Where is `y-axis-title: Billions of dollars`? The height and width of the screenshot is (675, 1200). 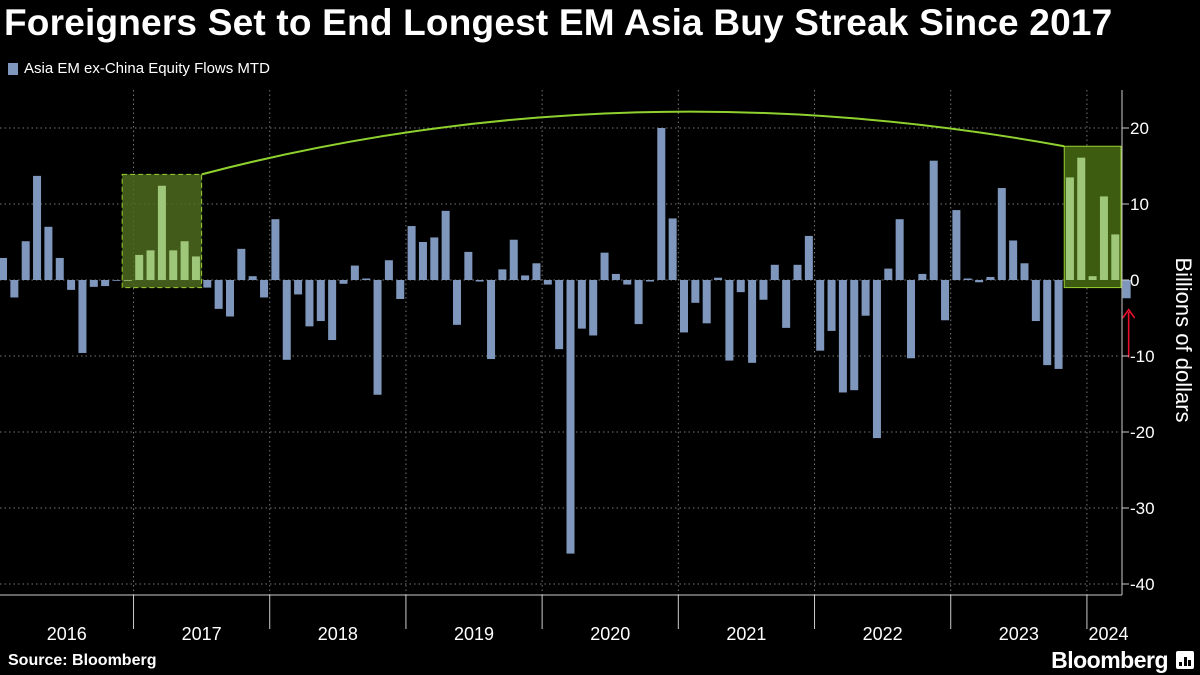 y-axis-title: Billions of dollars is located at coordinates (1183, 339).